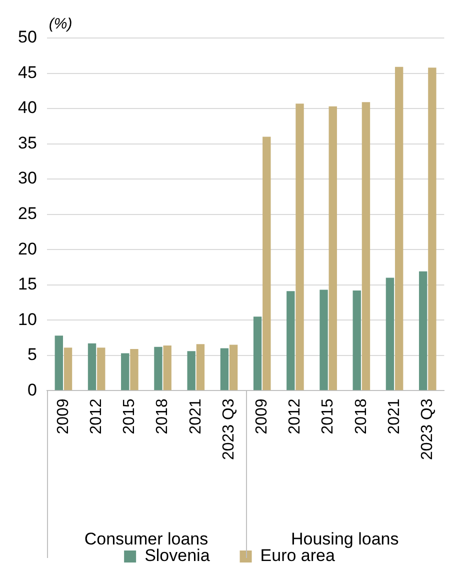  I want to click on y-tick-label: 35, so click(27, 142).